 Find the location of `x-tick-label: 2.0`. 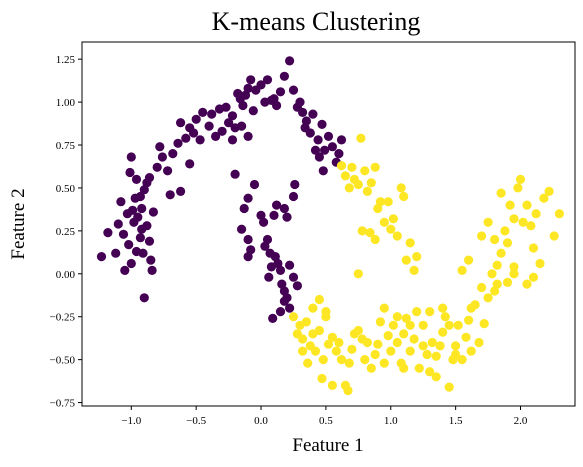

x-tick-label: 2.0 is located at coordinates (521, 421).